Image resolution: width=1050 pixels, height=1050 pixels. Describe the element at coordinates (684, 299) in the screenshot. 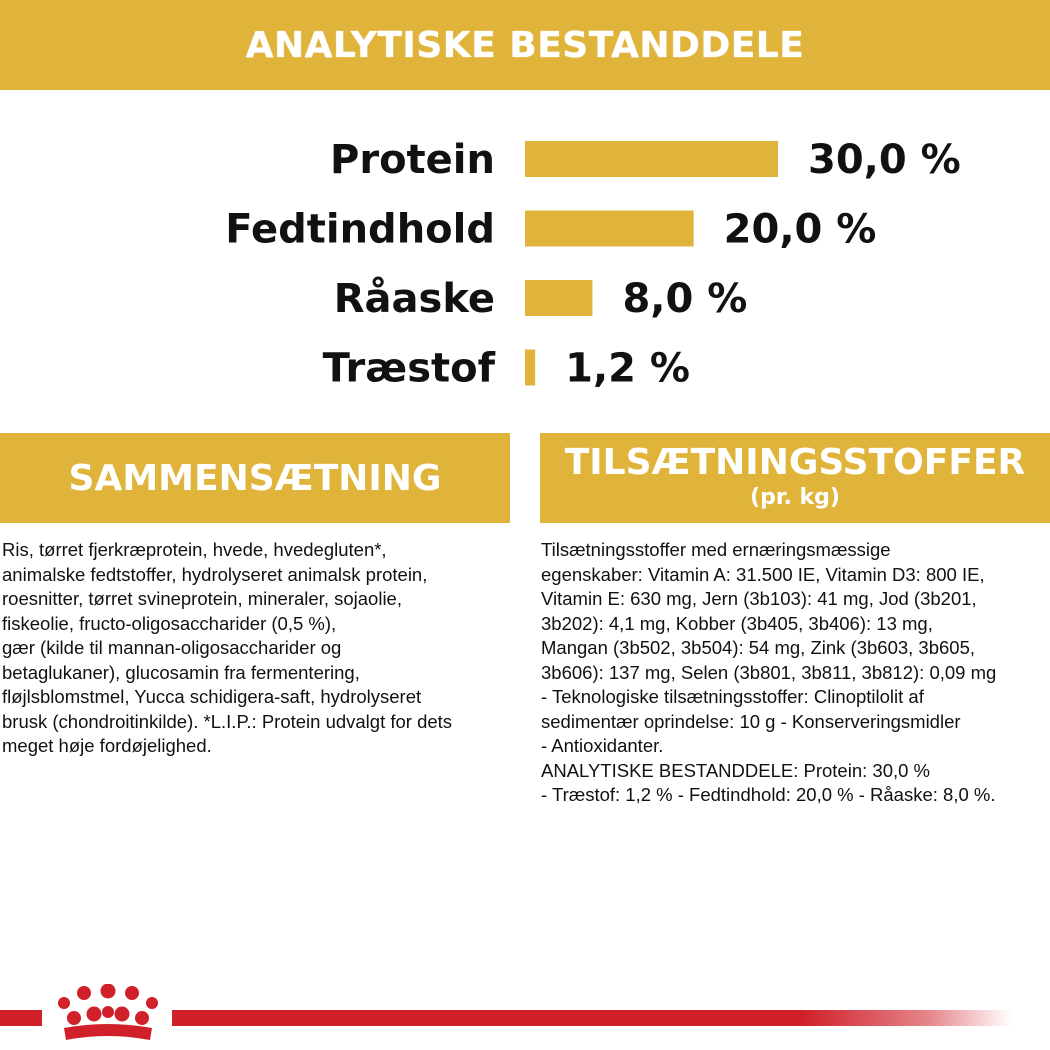

I see `bar-value-label: 8,0 %` at that location.